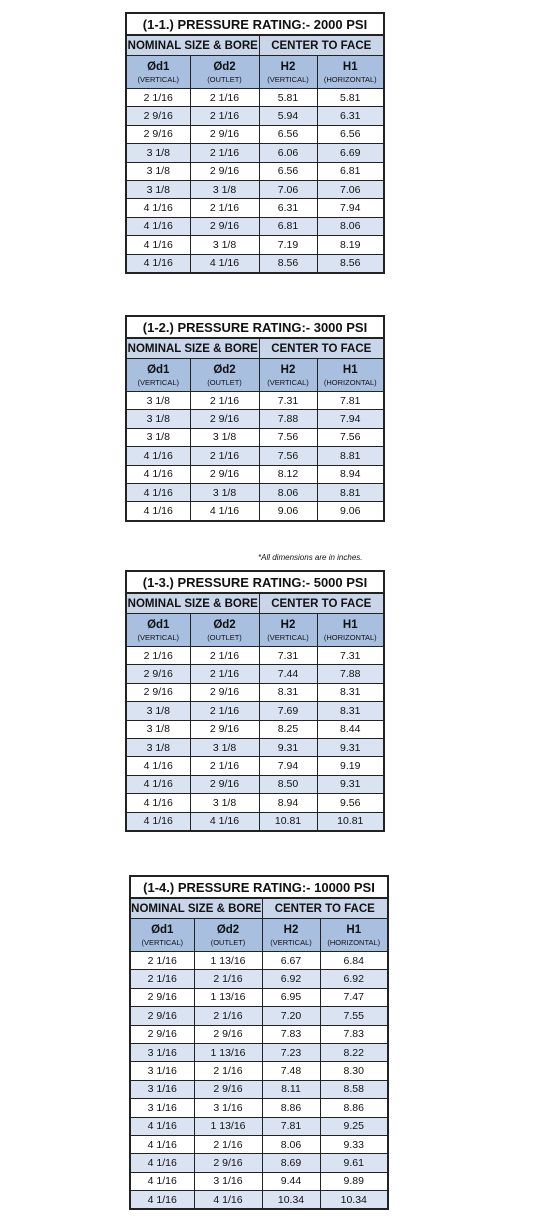  I want to click on table-row: 2 9/16 2 1/16 7.44 7.88, so click(255, 674).